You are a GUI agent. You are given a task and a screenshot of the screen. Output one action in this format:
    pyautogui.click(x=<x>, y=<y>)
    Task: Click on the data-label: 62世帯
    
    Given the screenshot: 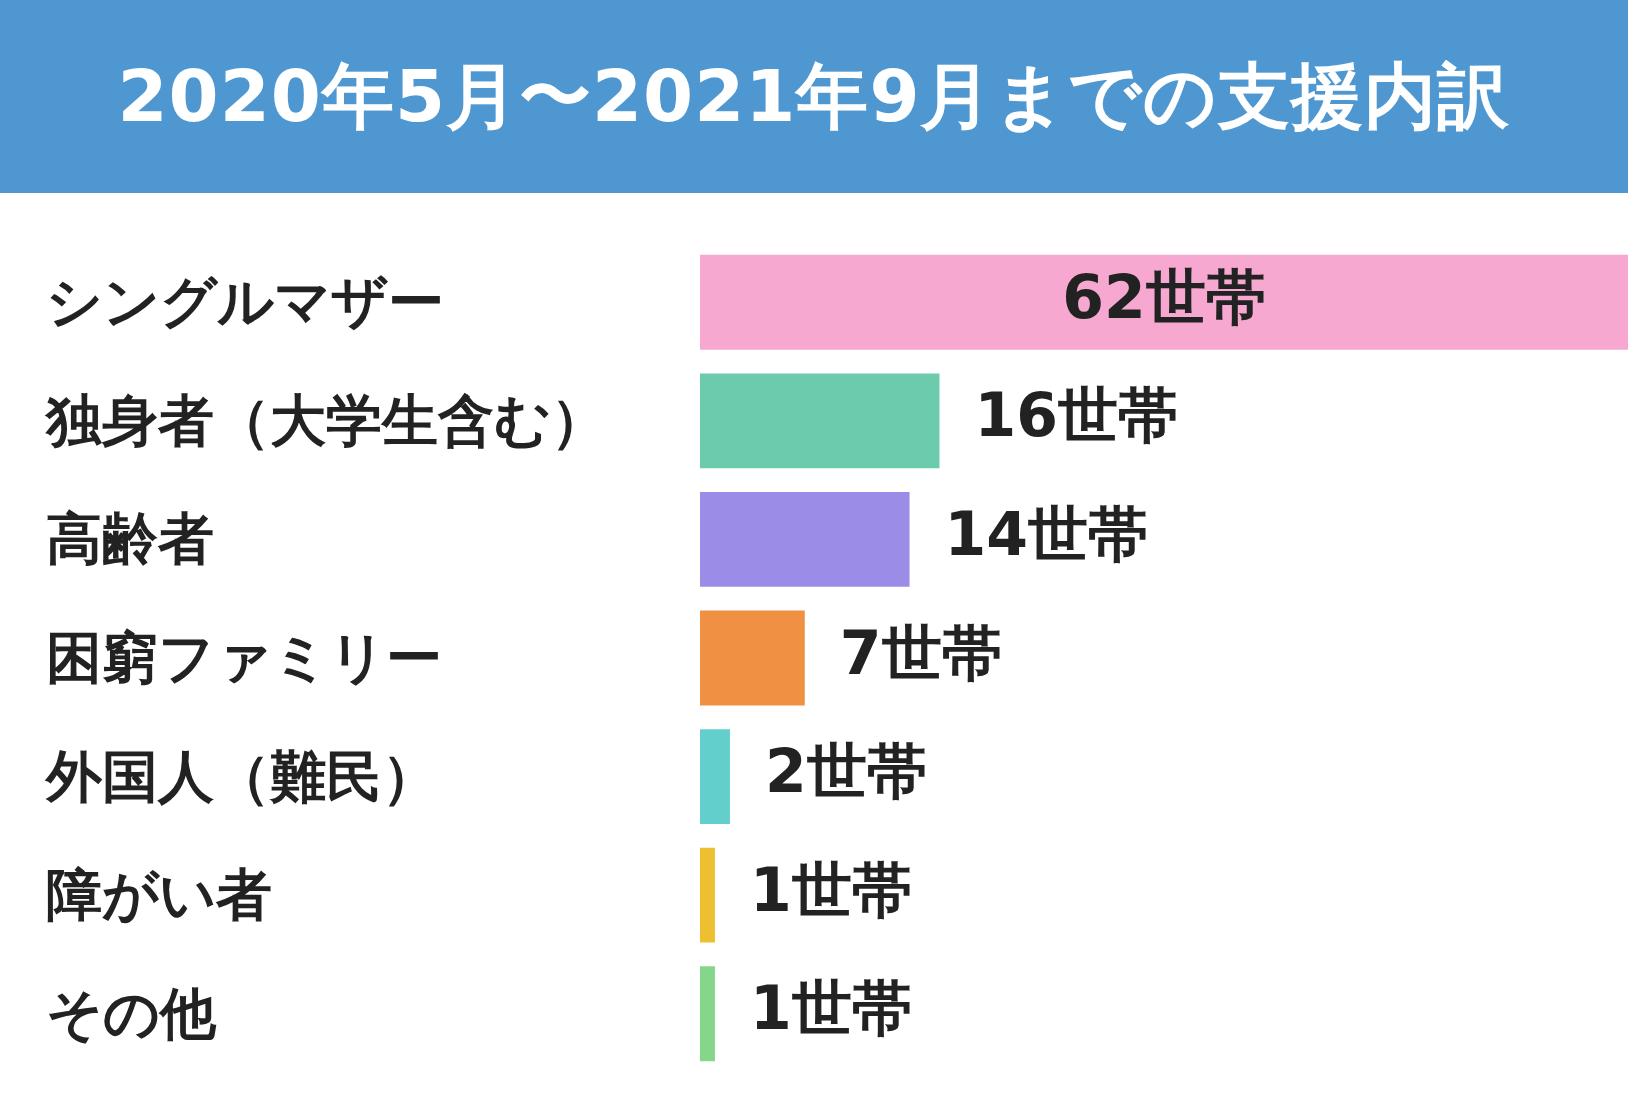 What is the action you would take?
    pyautogui.click(x=1164, y=296)
    